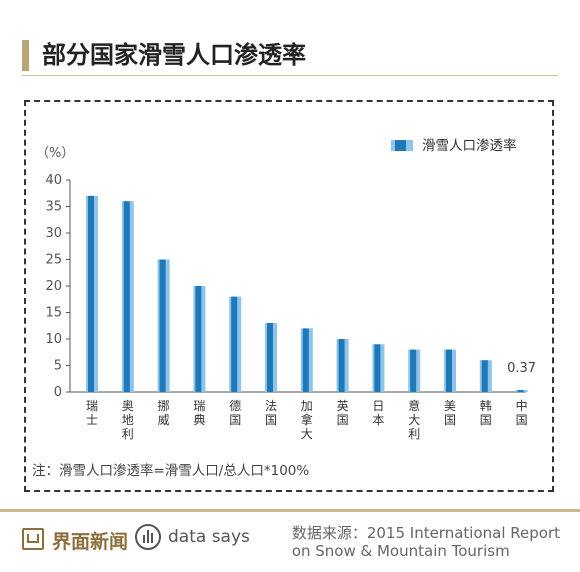 The width and height of the screenshot is (580, 572). What do you see at coordinates (128, 420) in the screenshot?
I see `category-label: 奥地利` at bounding box center [128, 420].